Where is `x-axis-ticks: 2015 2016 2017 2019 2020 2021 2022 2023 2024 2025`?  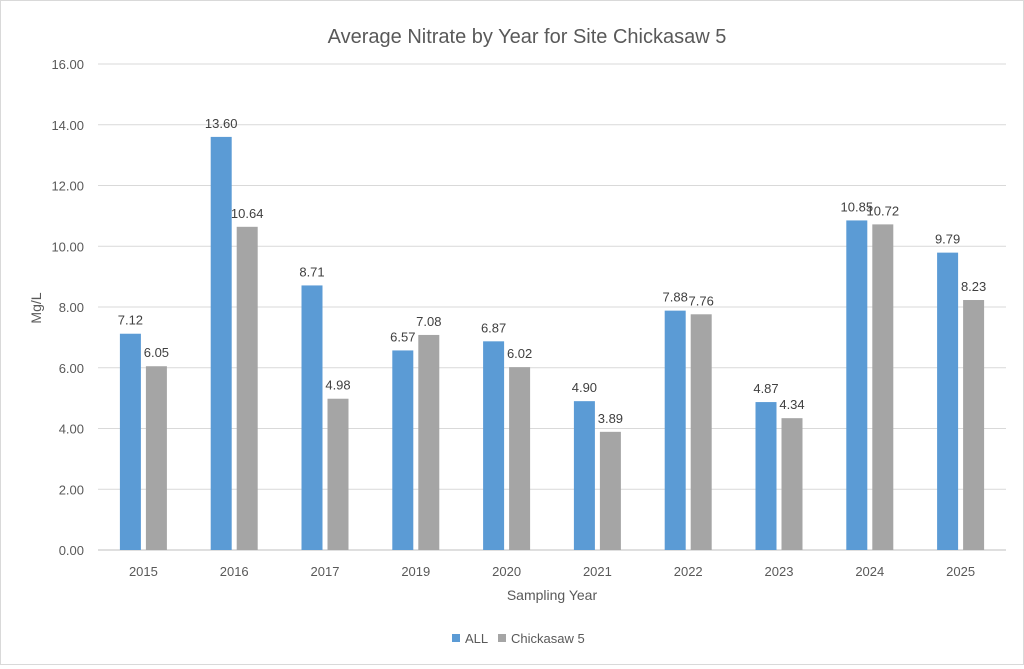 x-axis-ticks: 2015 2016 2017 2019 2020 2021 2022 2023 2024 2025 is located at coordinates (552, 571).